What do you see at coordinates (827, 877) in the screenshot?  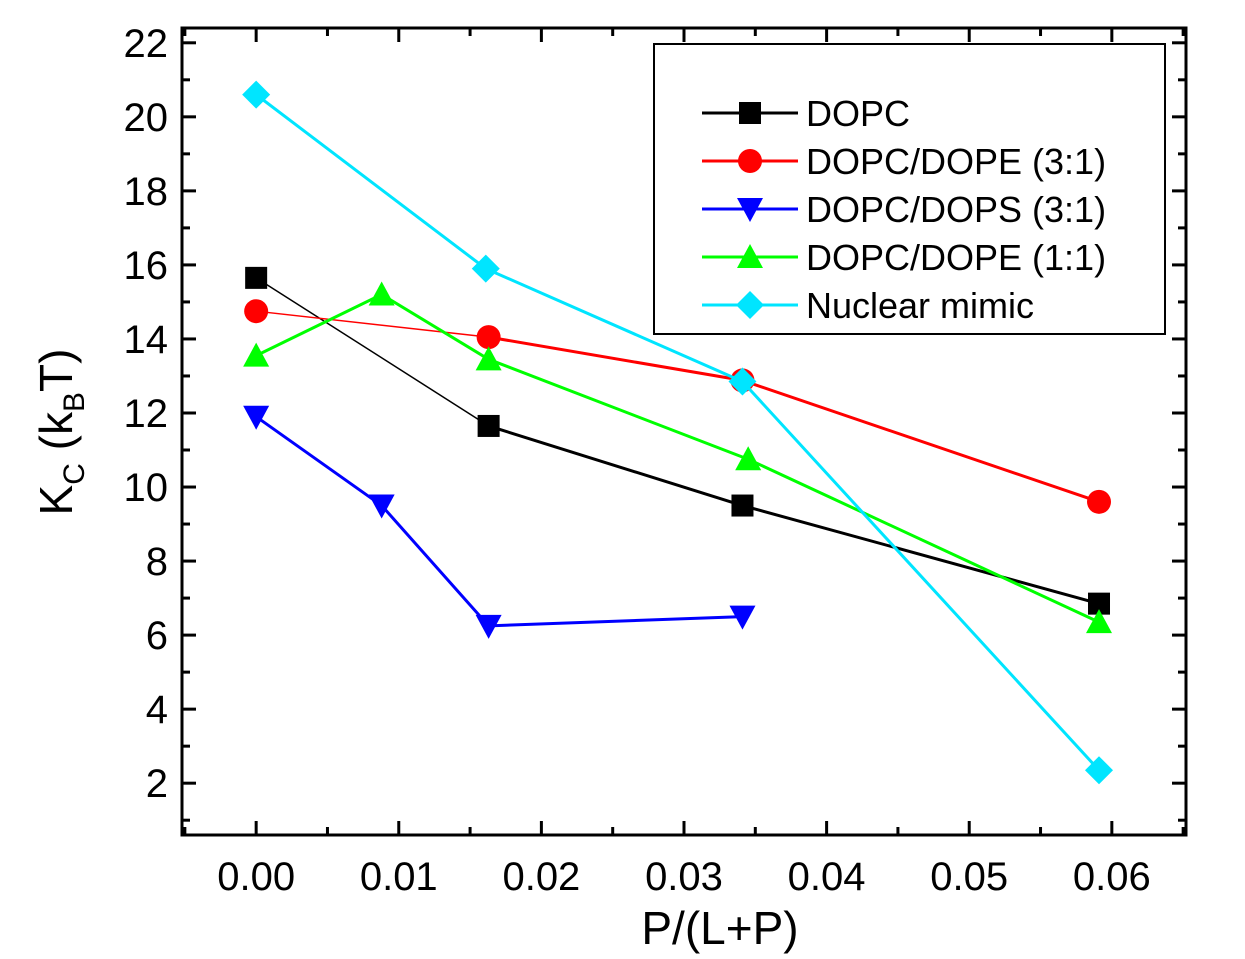 I see `x-tick-label: 0.04` at bounding box center [827, 877].